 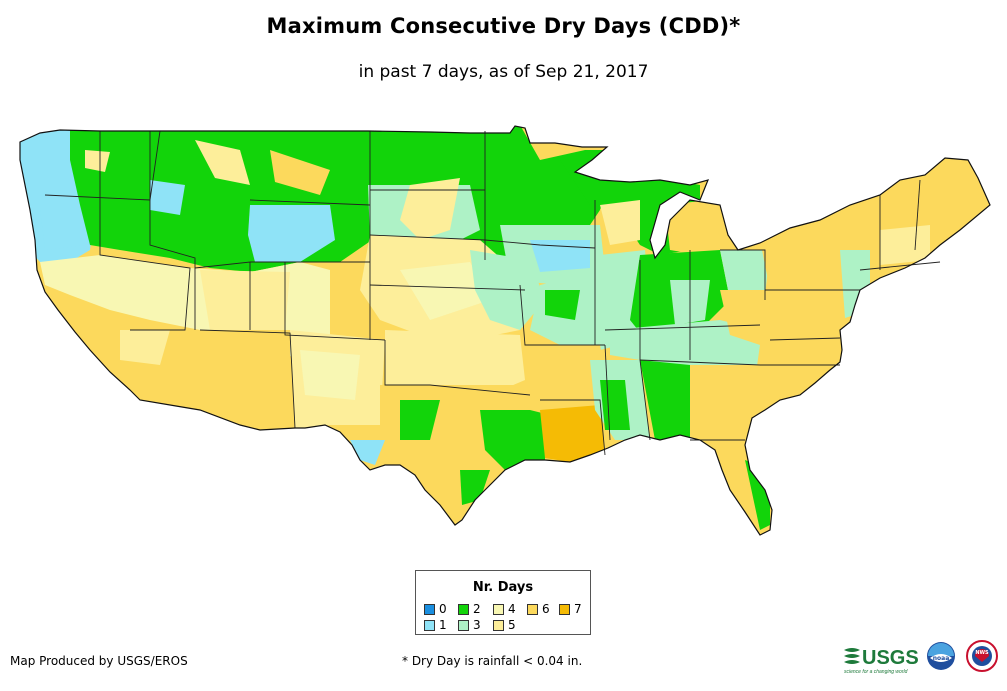 What do you see at coordinates (435, 609) in the screenshot?
I see `legend-item-0: 0` at bounding box center [435, 609].